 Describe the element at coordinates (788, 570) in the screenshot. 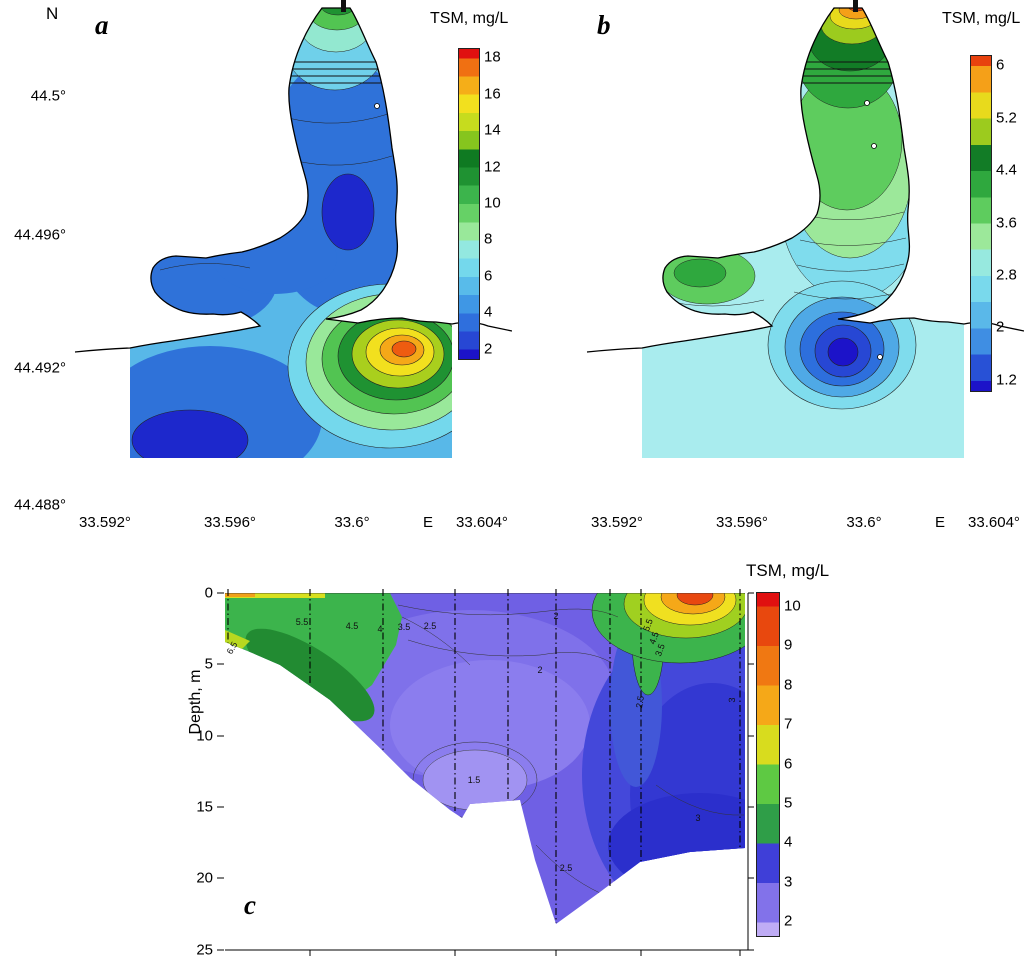

I see `colorbar-title-c: TSM, mg/L` at that location.